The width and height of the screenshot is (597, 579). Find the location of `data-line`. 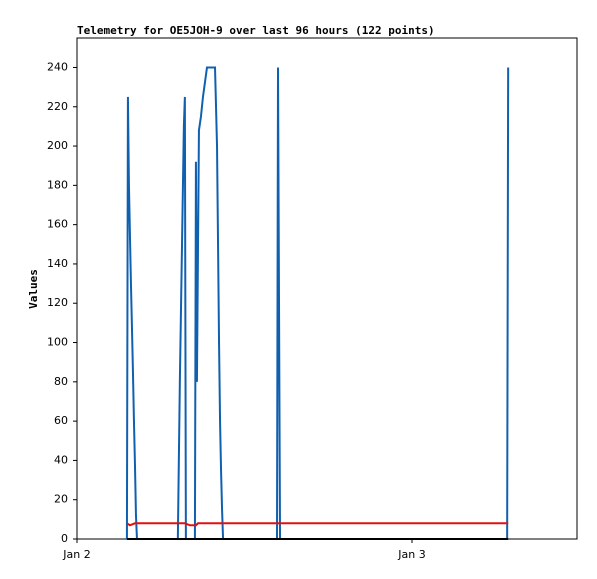

data-line is located at coordinates (317, 524).